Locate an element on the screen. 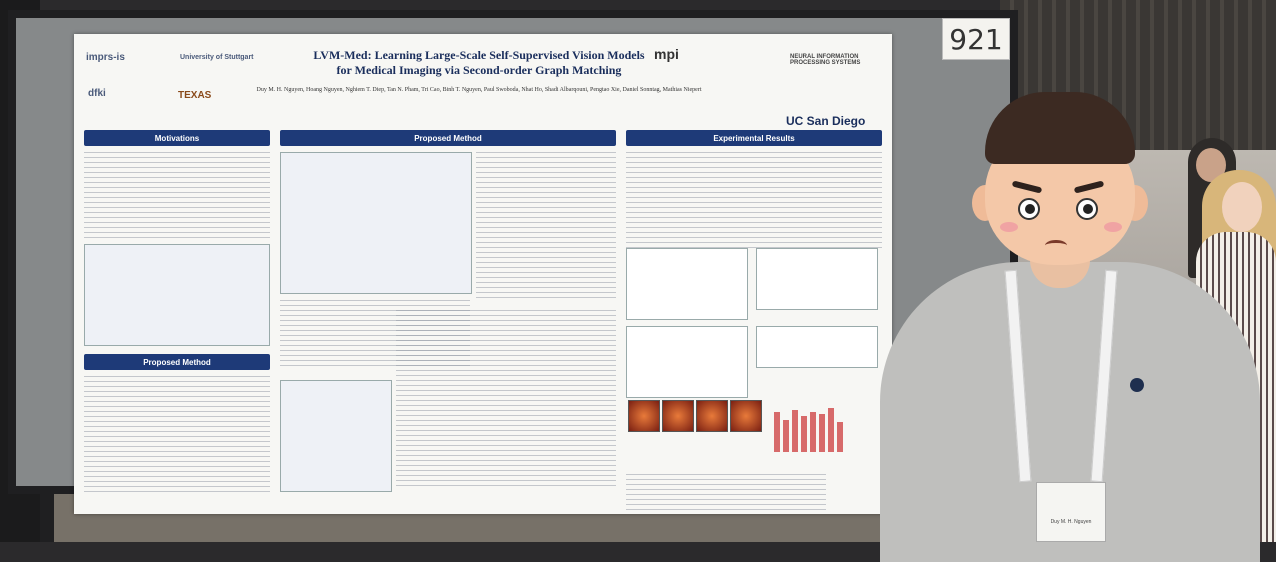 This screenshot has height=562, width=1276. references-text is located at coordinates (726, 492).